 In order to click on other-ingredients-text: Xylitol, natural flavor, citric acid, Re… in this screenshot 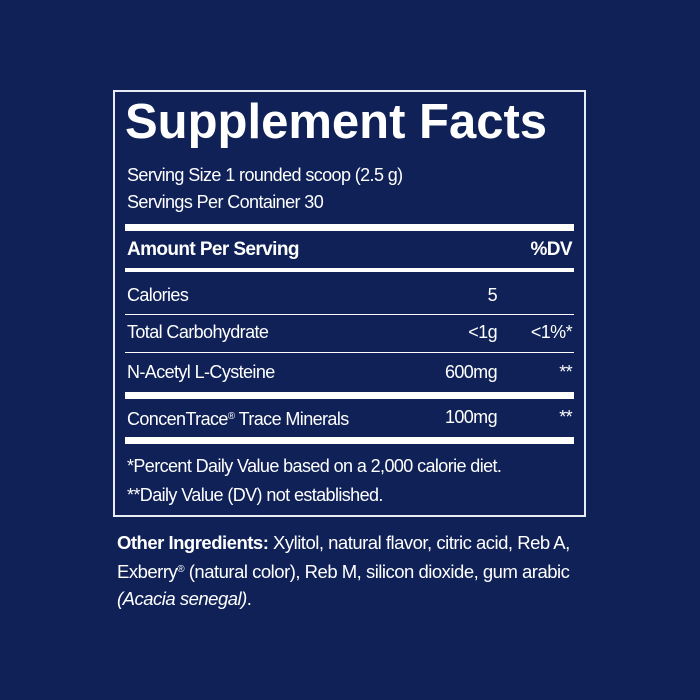, I will do `click(343, 557)`.